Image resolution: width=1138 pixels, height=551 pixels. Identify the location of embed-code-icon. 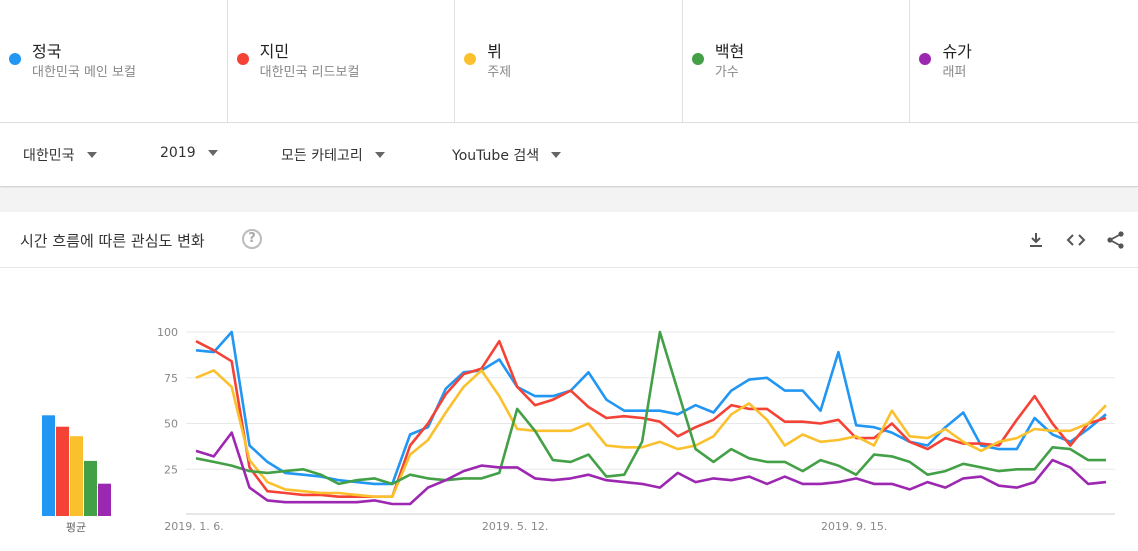
(1076, 240).